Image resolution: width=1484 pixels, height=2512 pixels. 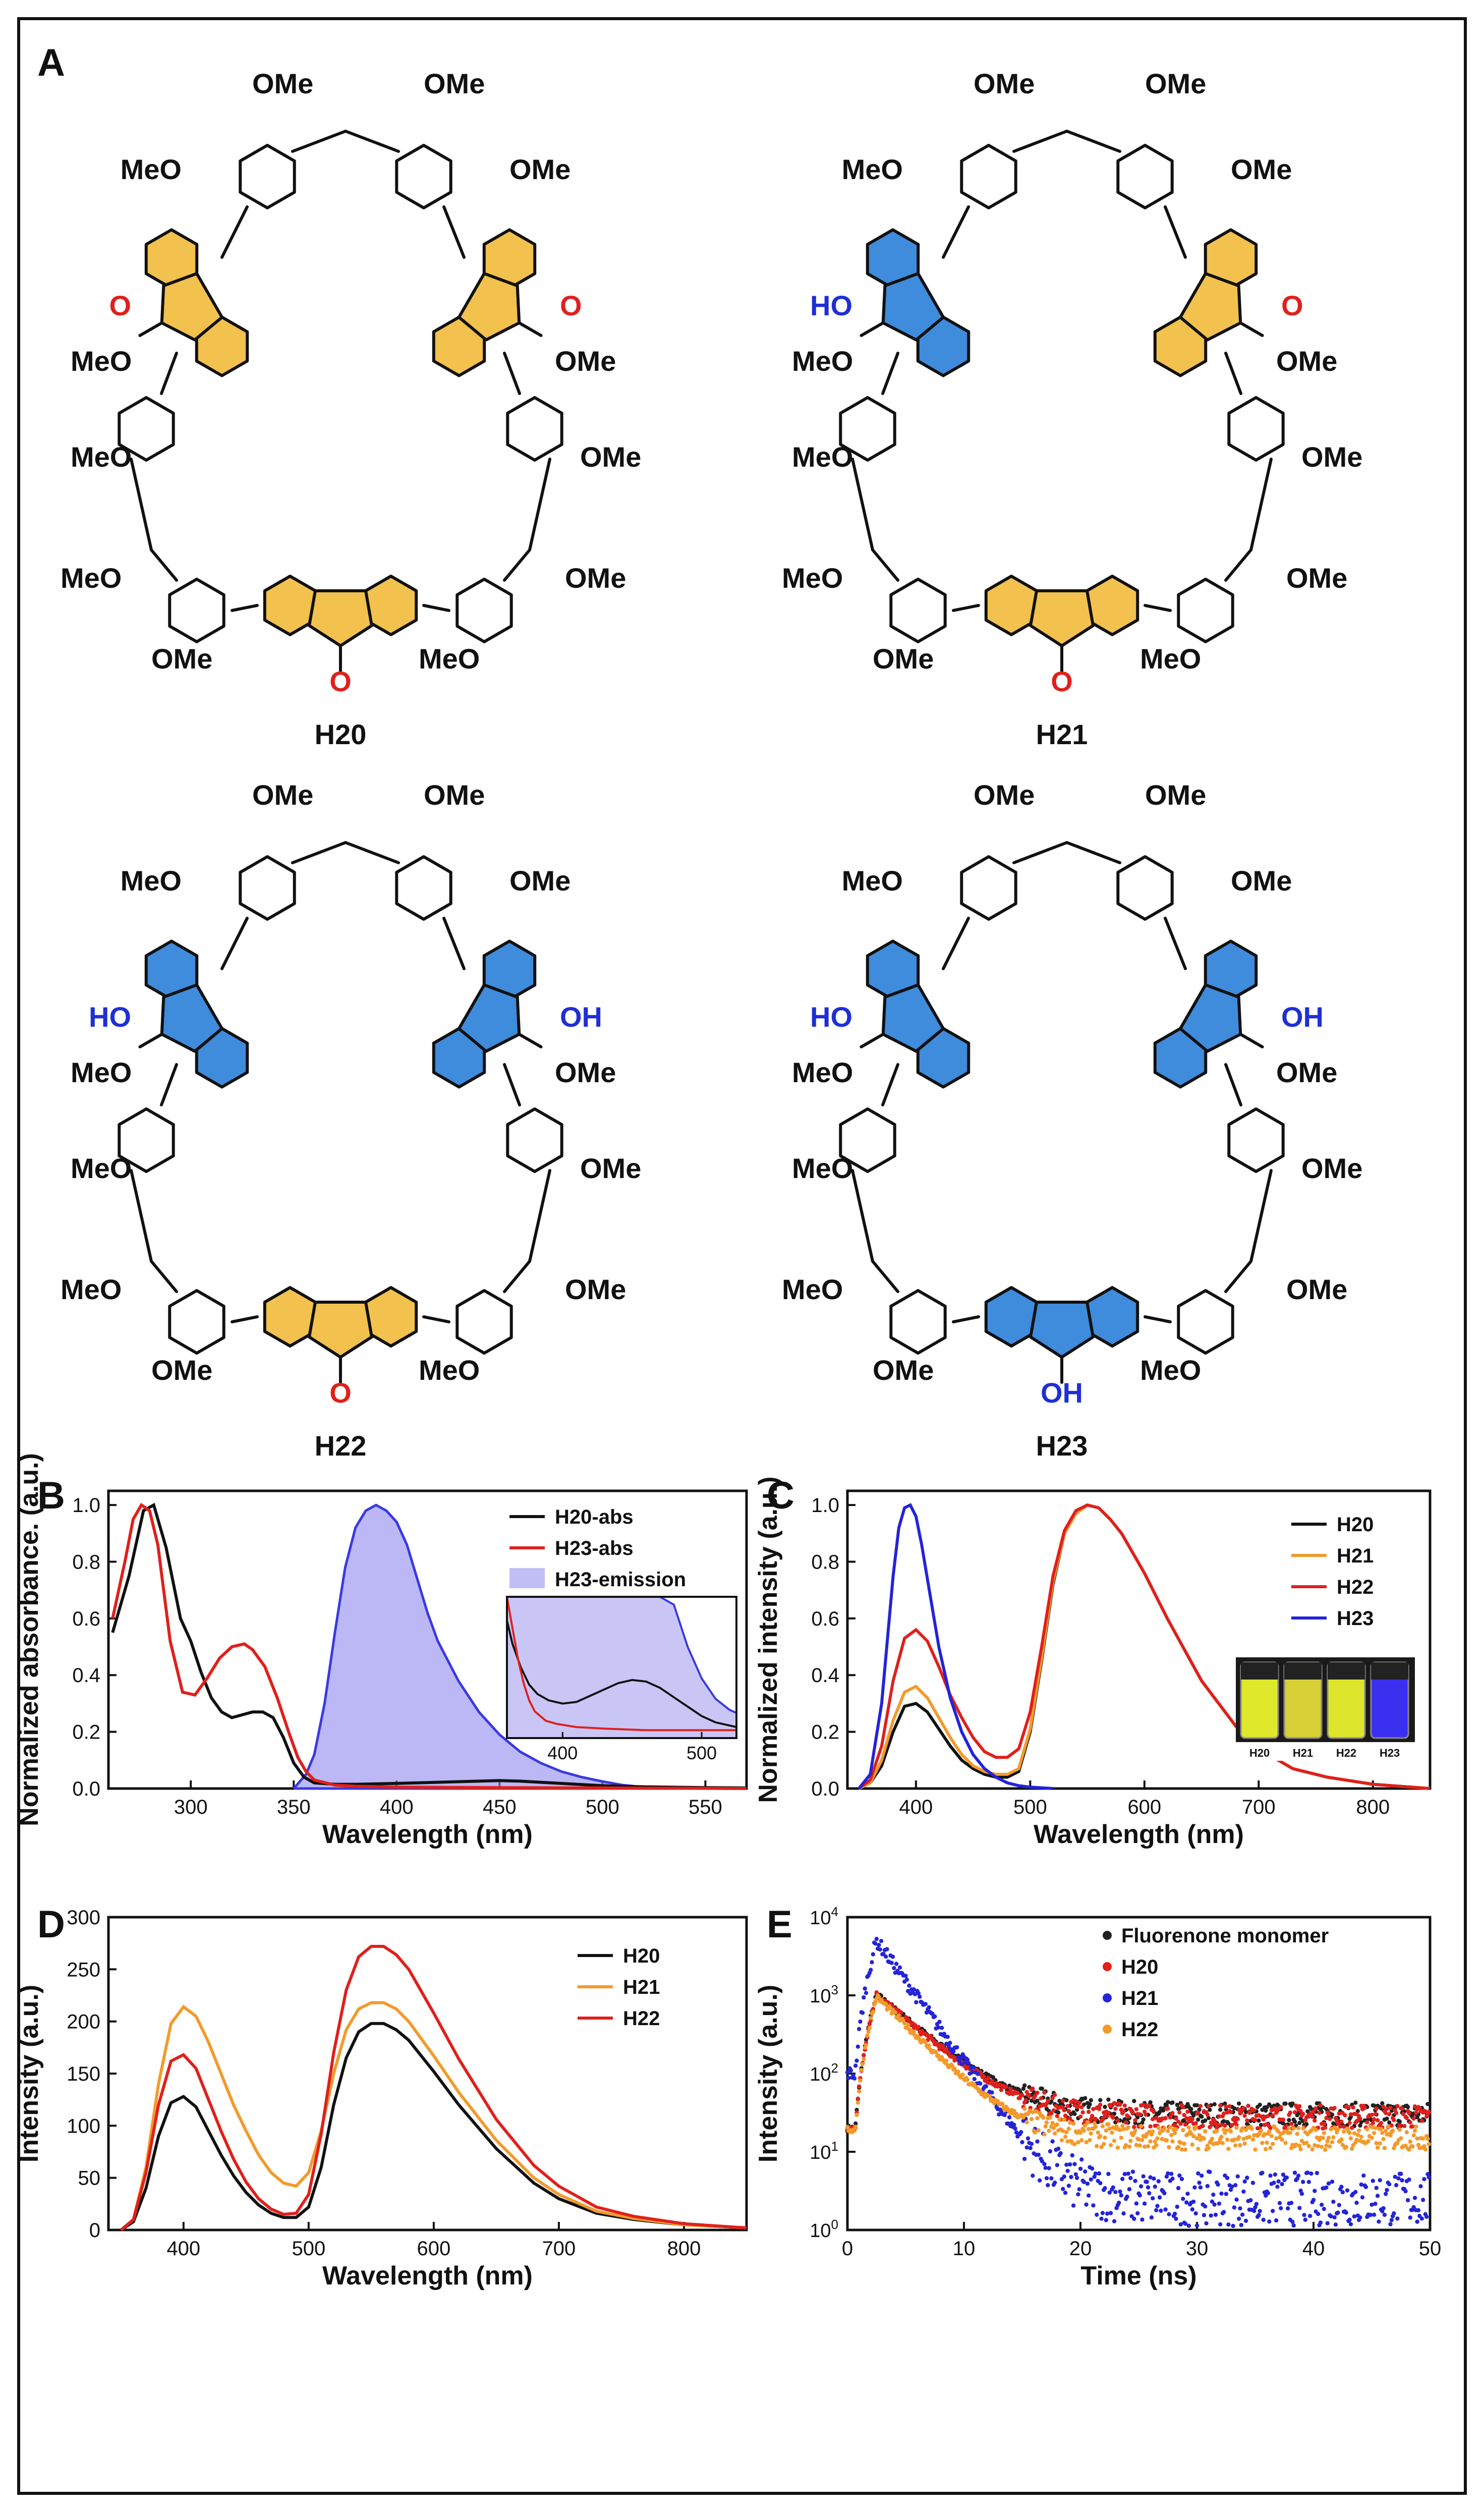 What do you see at coordinates (527, 1578) in the screenshot?
I see `legend-swatch` at bounding box center [527, 1578].